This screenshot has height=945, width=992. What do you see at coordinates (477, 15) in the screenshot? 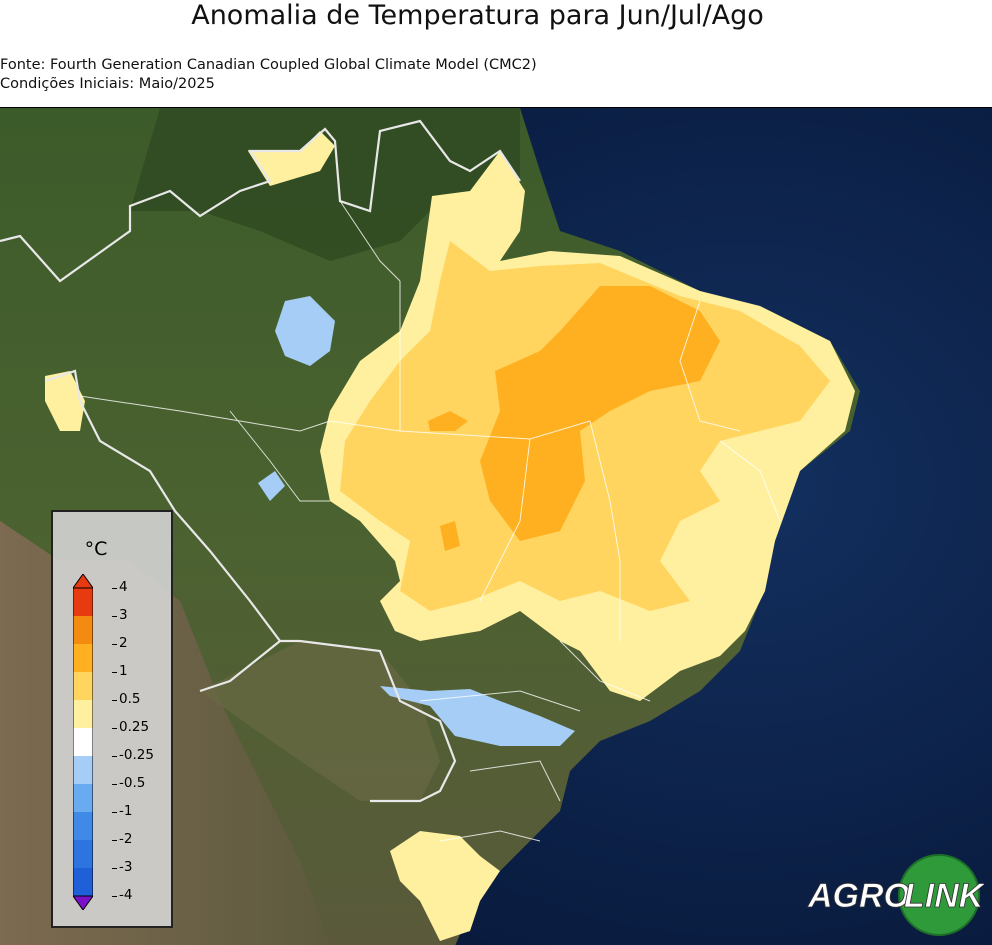
I see `map-title: Anomalia de Temperatura para Jun/Jul/Ago` at bounding box center [477, 15].